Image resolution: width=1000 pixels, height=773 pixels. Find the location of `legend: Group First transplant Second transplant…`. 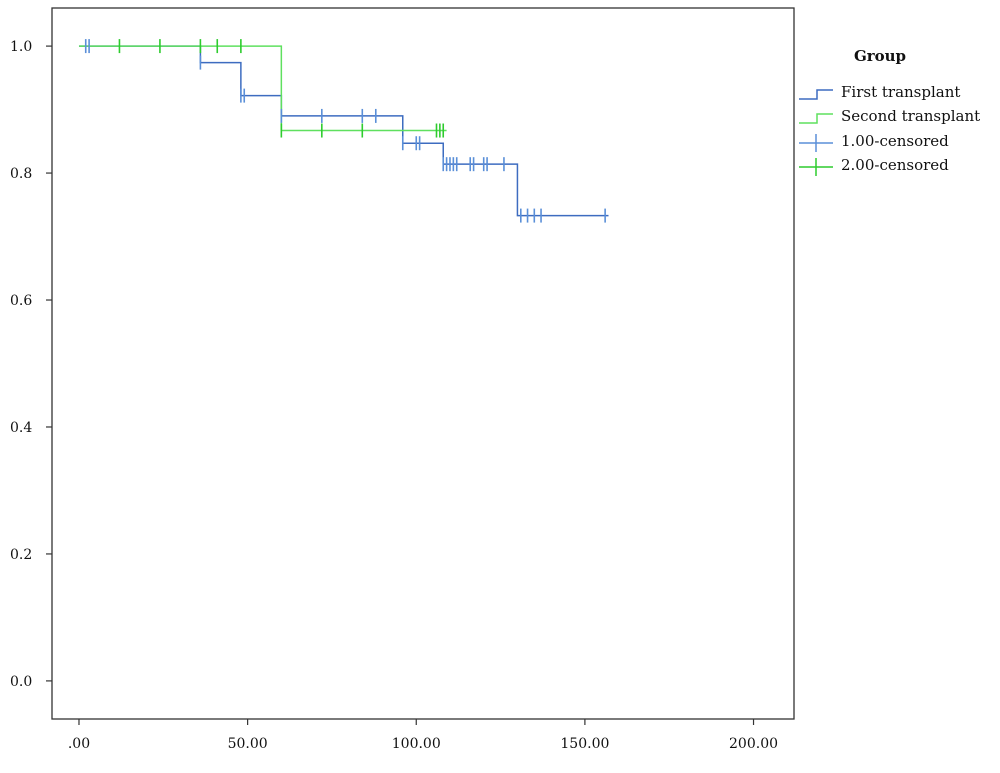

legend: Group First transplant Second transplant… is located at coordinates (889, 111).